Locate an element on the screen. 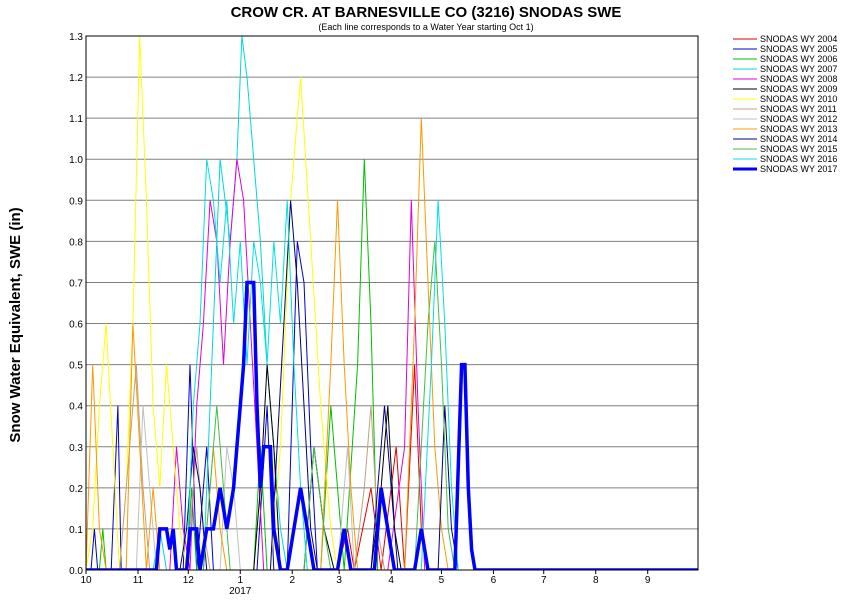 The image size is (850, 600). y-tick-label: 0.8 is located at coordinates (76, 242).